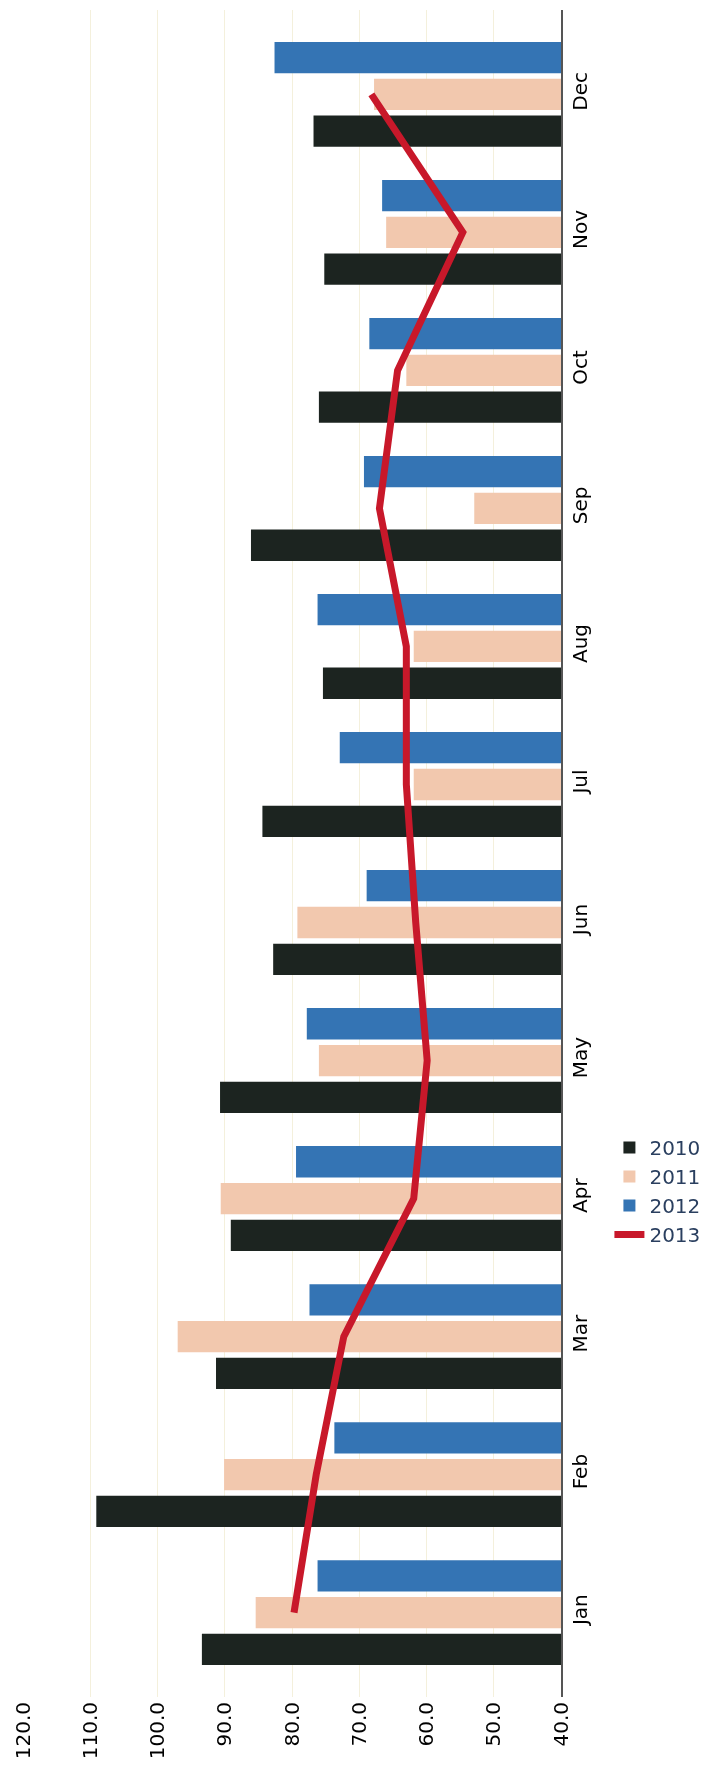  What do you see at coordinates (22, 1731) in the screenshot?
I see `x-tick-label: 120.0` at bounding box center [22, 1731].